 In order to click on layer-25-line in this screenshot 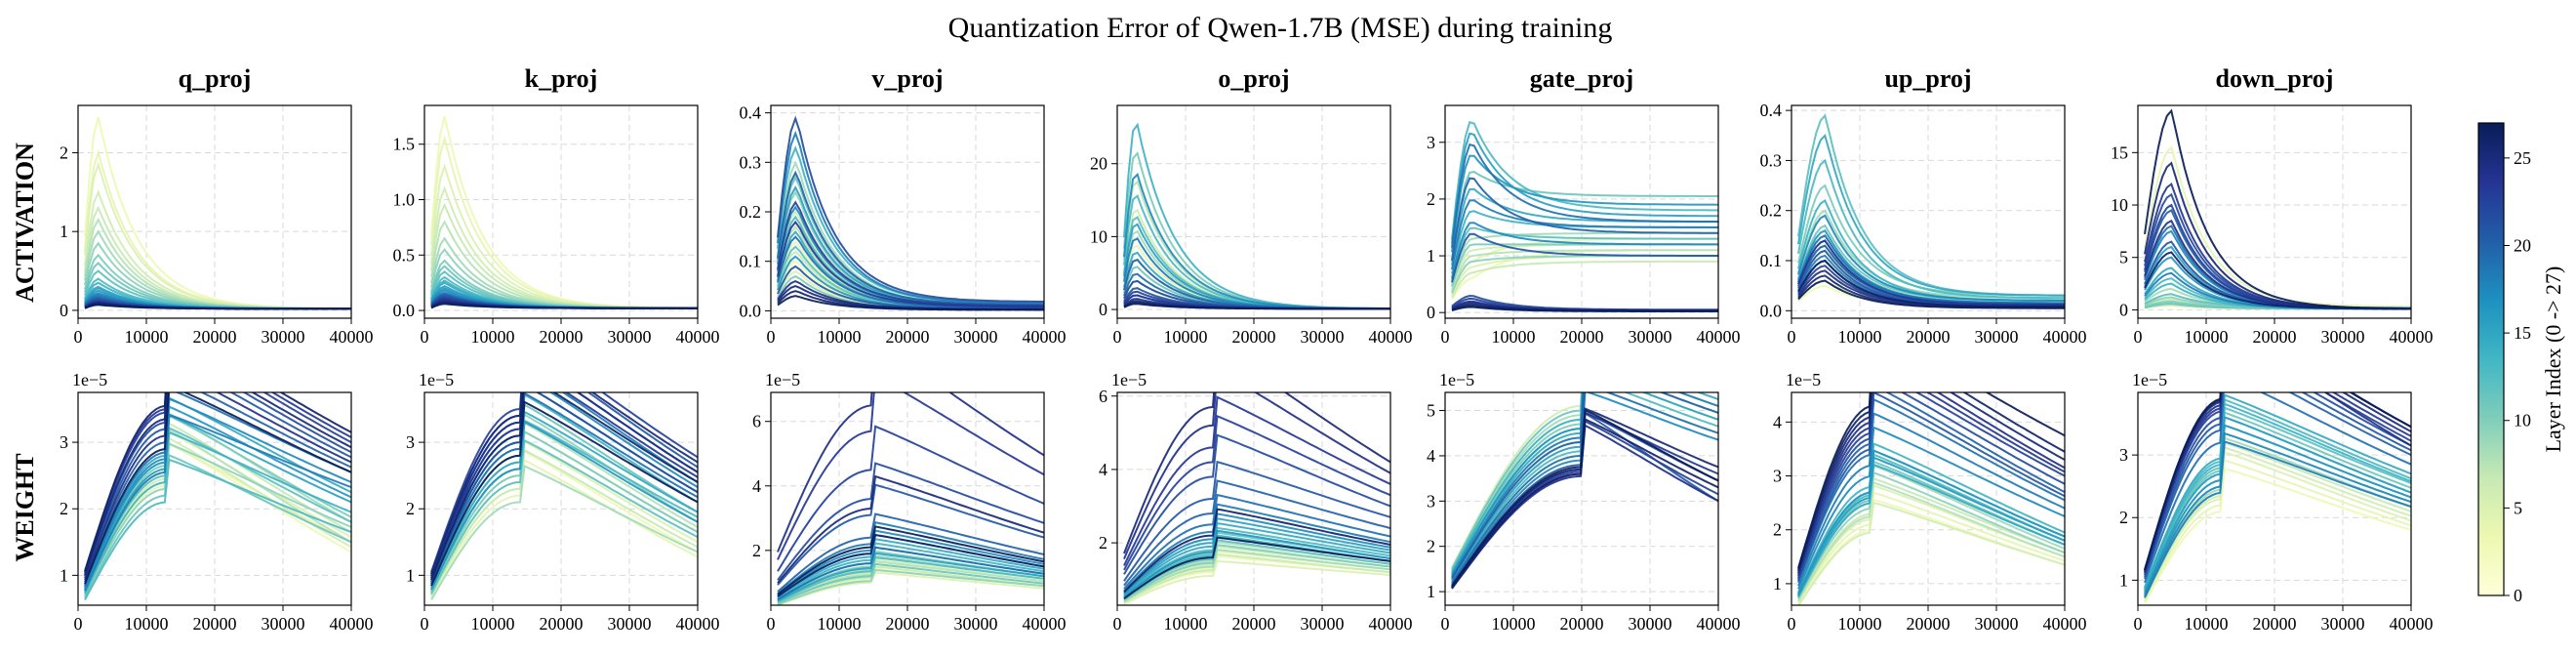, I will do `click(1931, 482)`.